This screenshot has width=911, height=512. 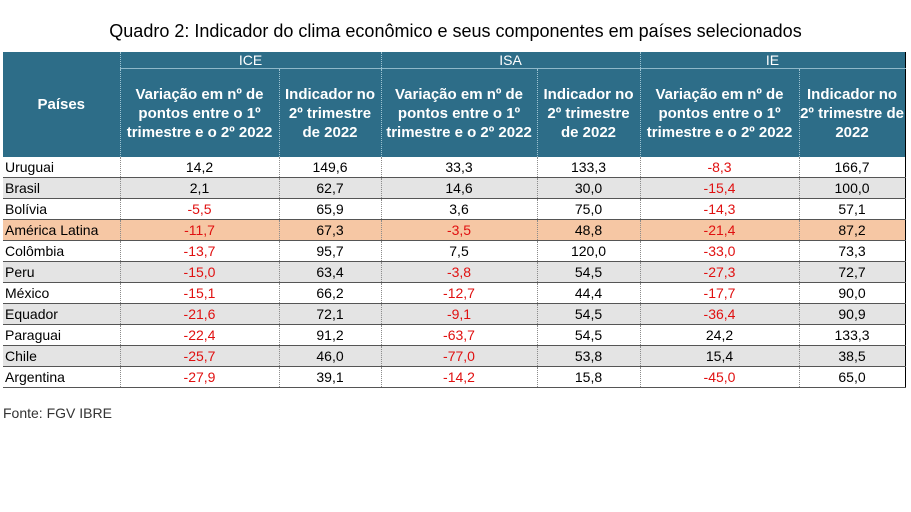 What do you see at coordinates (330, 209) in the screenshot?
I see `cell-ice-indicator: 65,9` at bounding box center [330, 209].